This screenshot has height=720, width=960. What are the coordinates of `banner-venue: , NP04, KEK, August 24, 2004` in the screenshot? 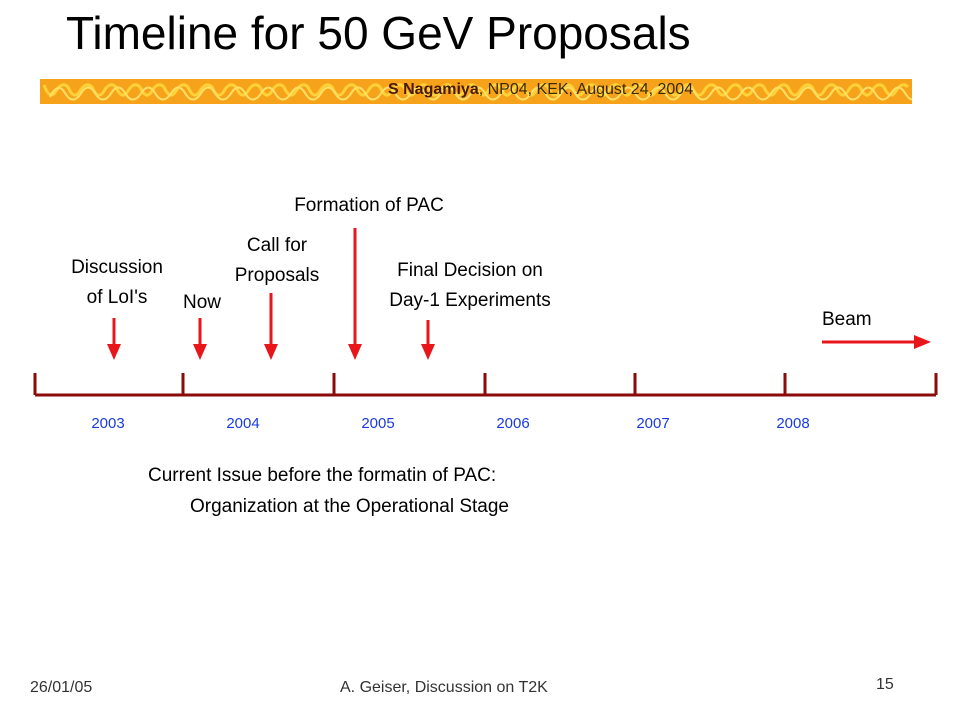 It's located at (586, 89).